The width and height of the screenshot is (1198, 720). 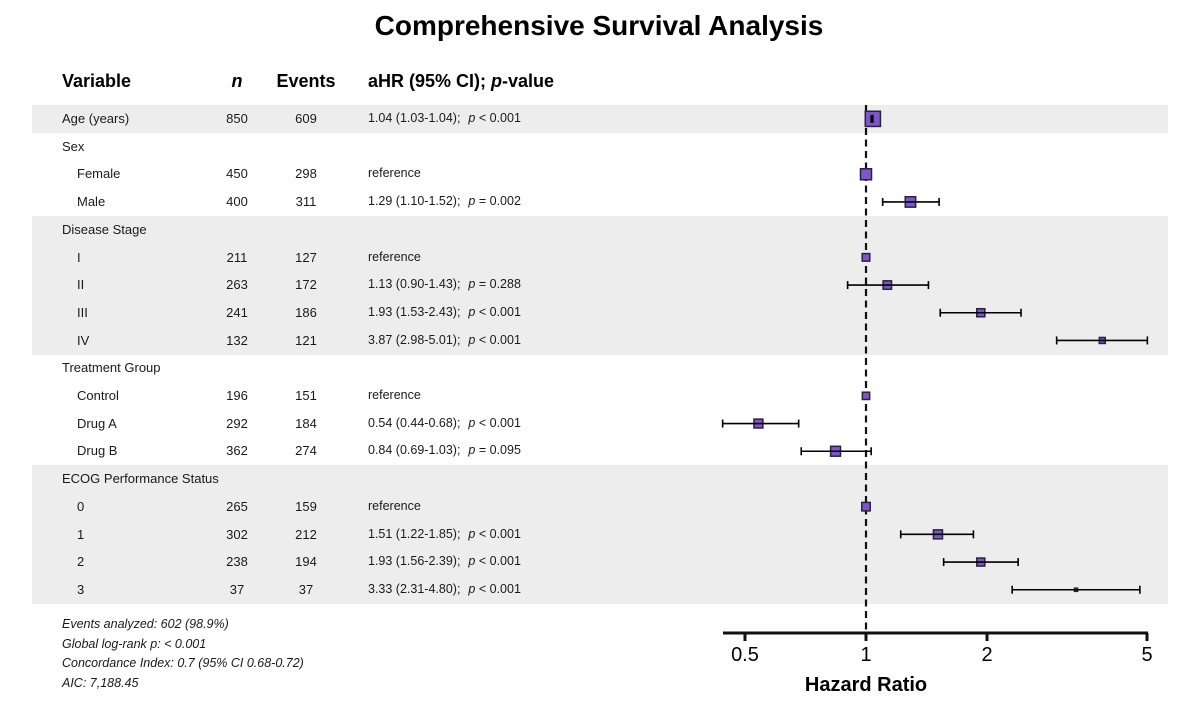 I want to click on row-ahr-value: 3.33 (2.31-4.80); p < 0.001, so click(x=444, y=590).